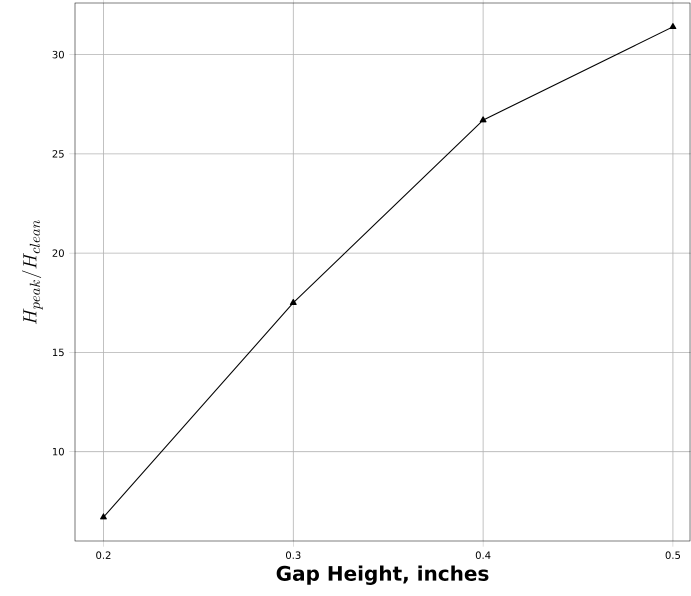  What do you see at coordinates (58, 452) in the screenshot?
I see `y-tick-label: 10` at bounding box center [58, 452].